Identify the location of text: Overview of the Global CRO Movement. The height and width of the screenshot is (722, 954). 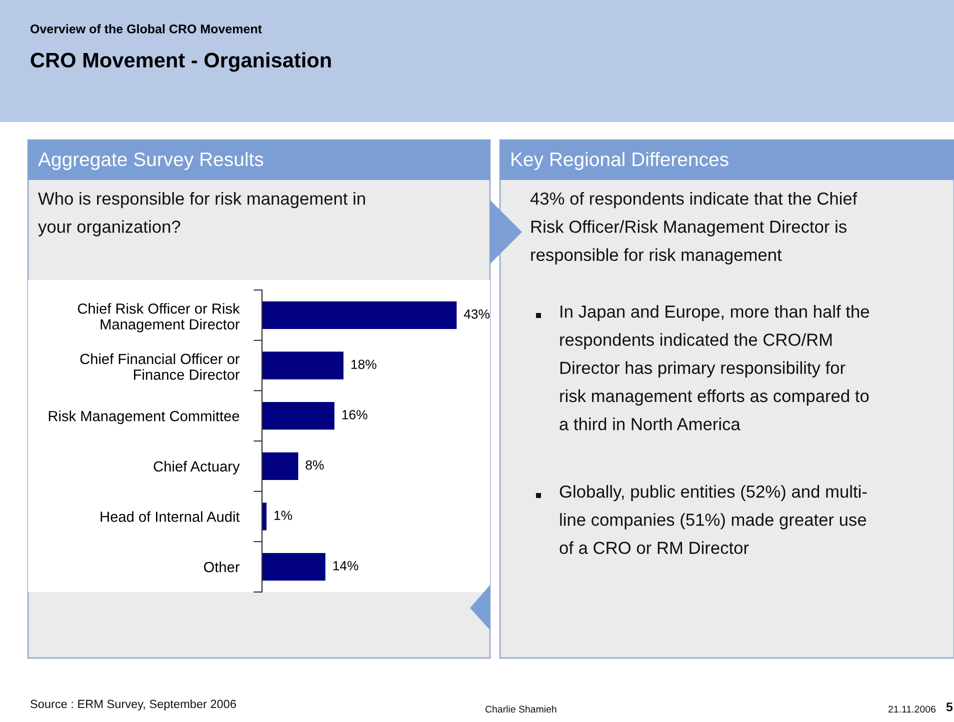
(146, 29).